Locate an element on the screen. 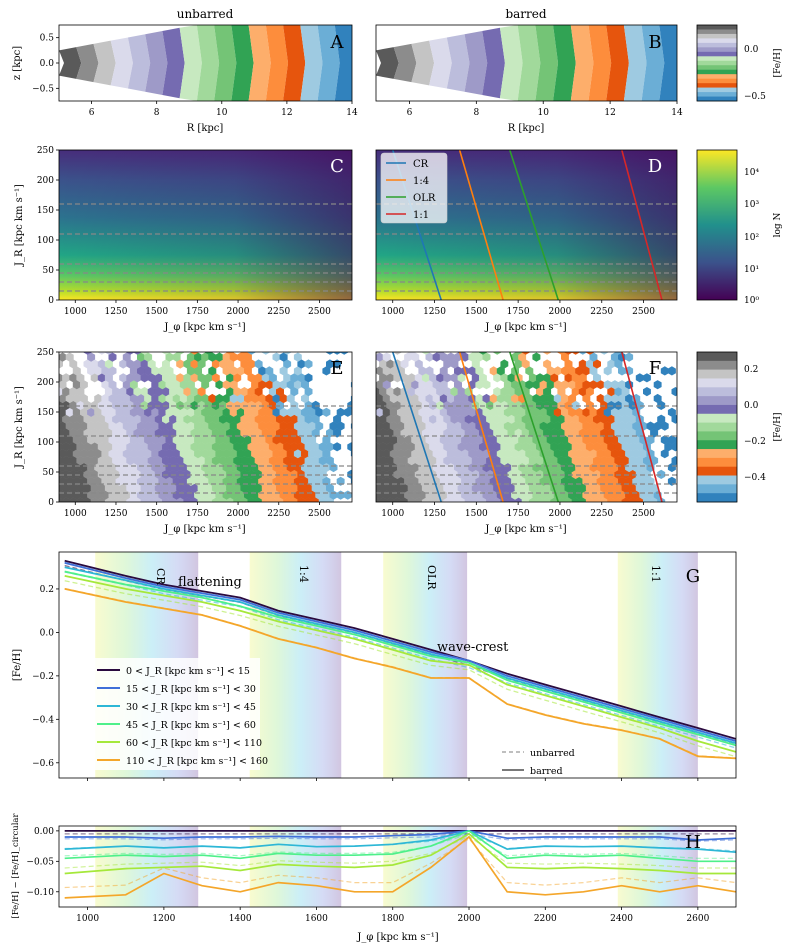 The height and width of the screenshot is (948, 789). tick-label: 1750 is located at coordinates (518, 312).